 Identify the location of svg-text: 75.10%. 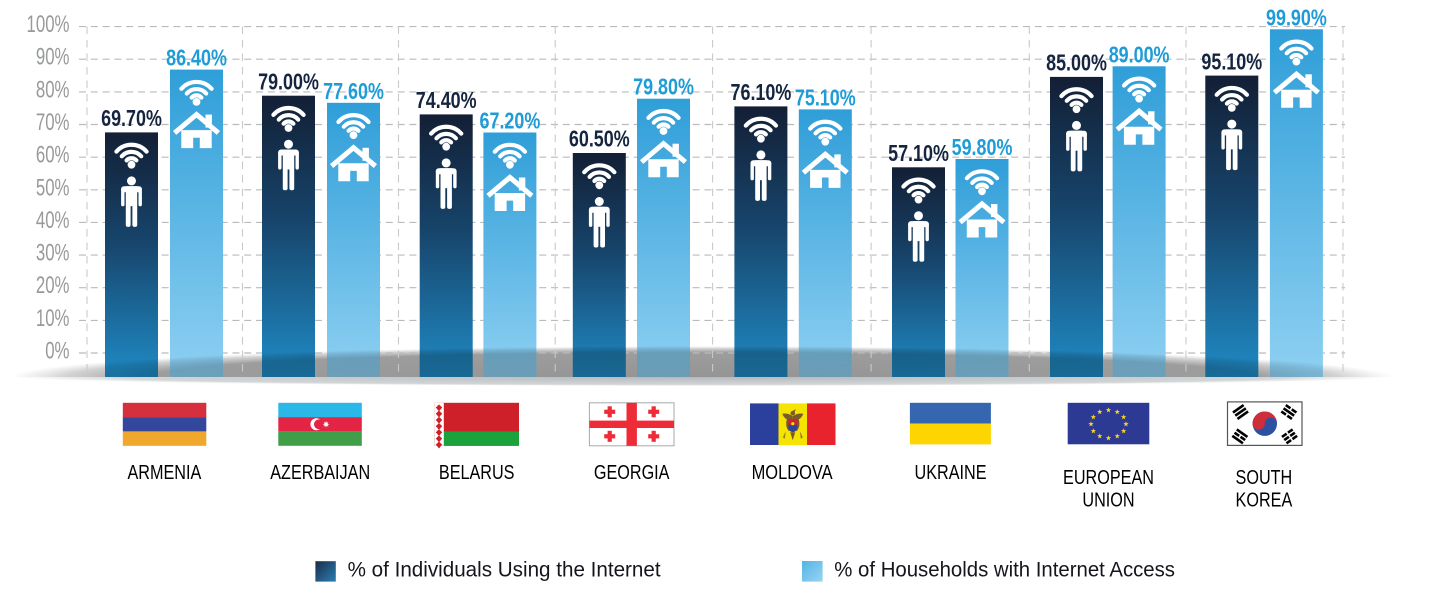
(825, 97).